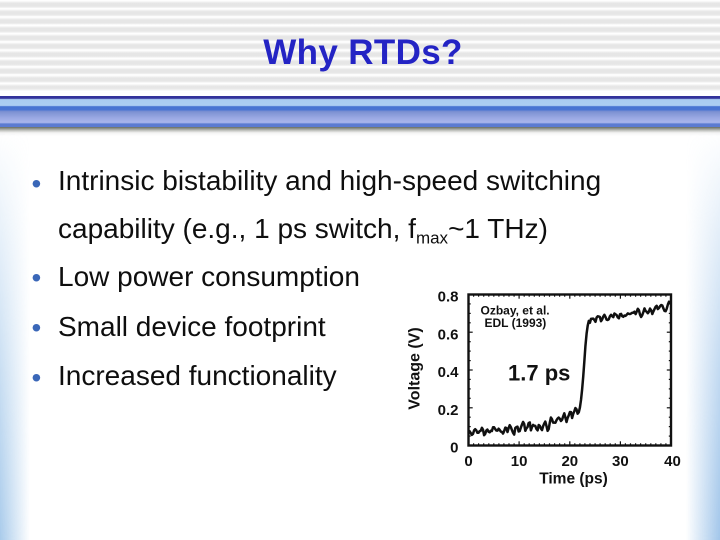 The width and height of the screenshot is (720, 540). I want to click on svg-text: 0.4, so click(449, 372).